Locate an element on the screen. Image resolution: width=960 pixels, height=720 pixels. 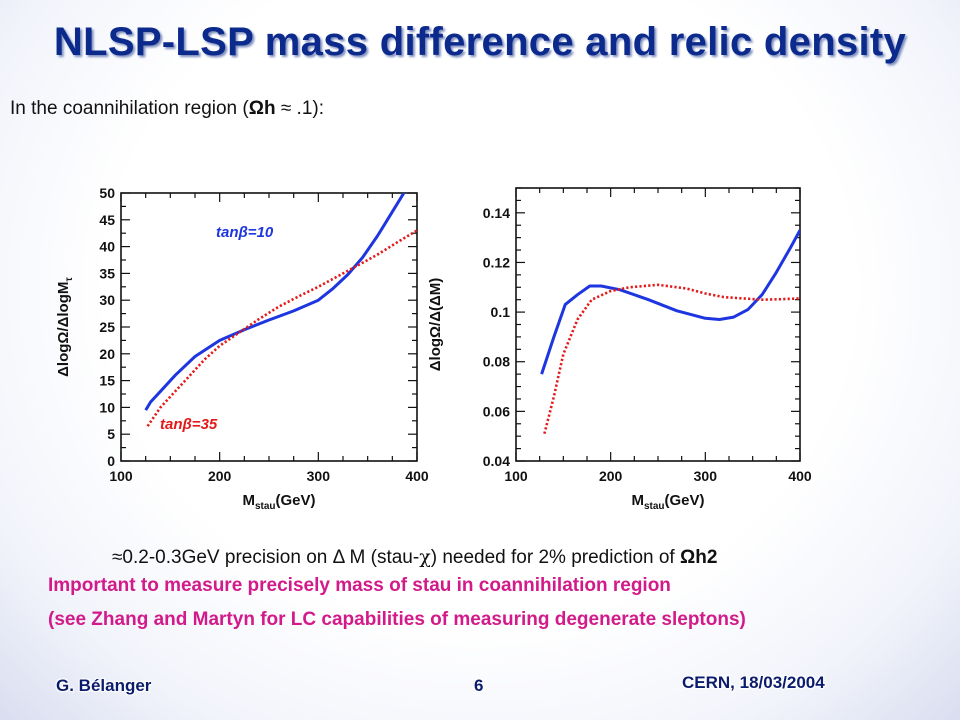
subtitle: In the coannihilation region (Ωh ≈ .1): is located at coordinates (167, 109).